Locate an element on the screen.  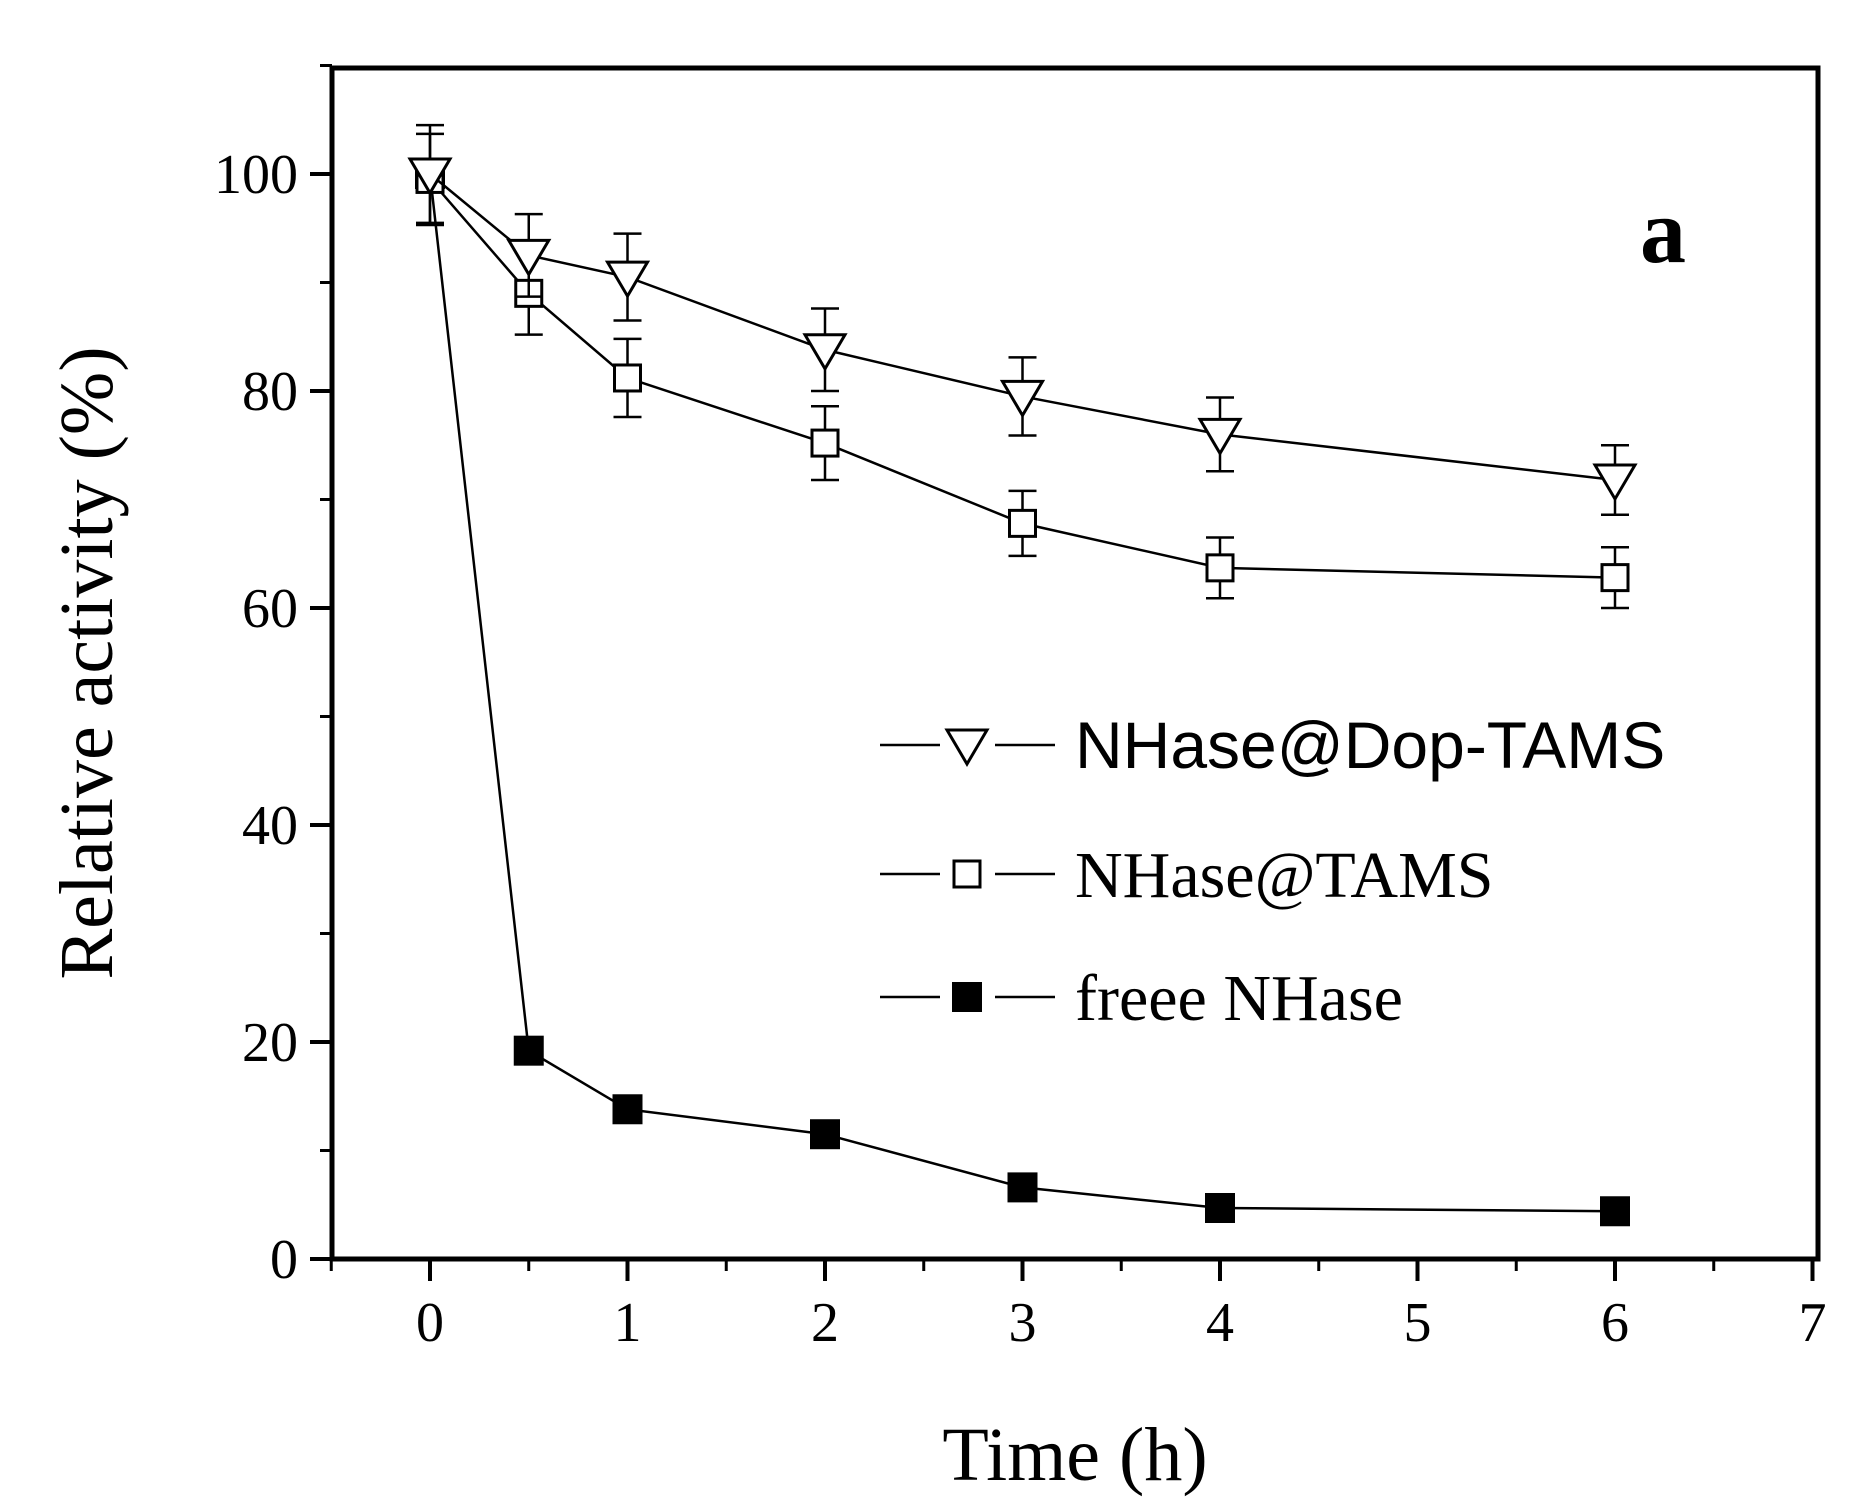
y-tick-label: 20 is located at coordinates (270, 1043).